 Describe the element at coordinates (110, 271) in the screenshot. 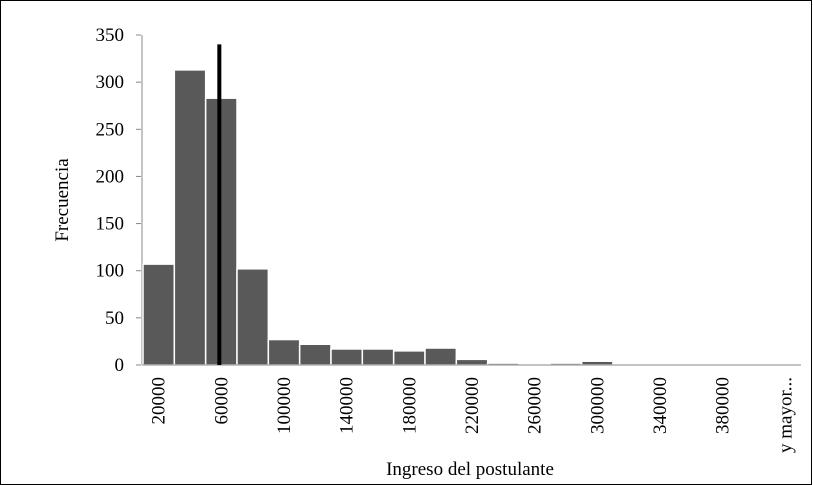

I see `y-tick-label: 100` at that location.